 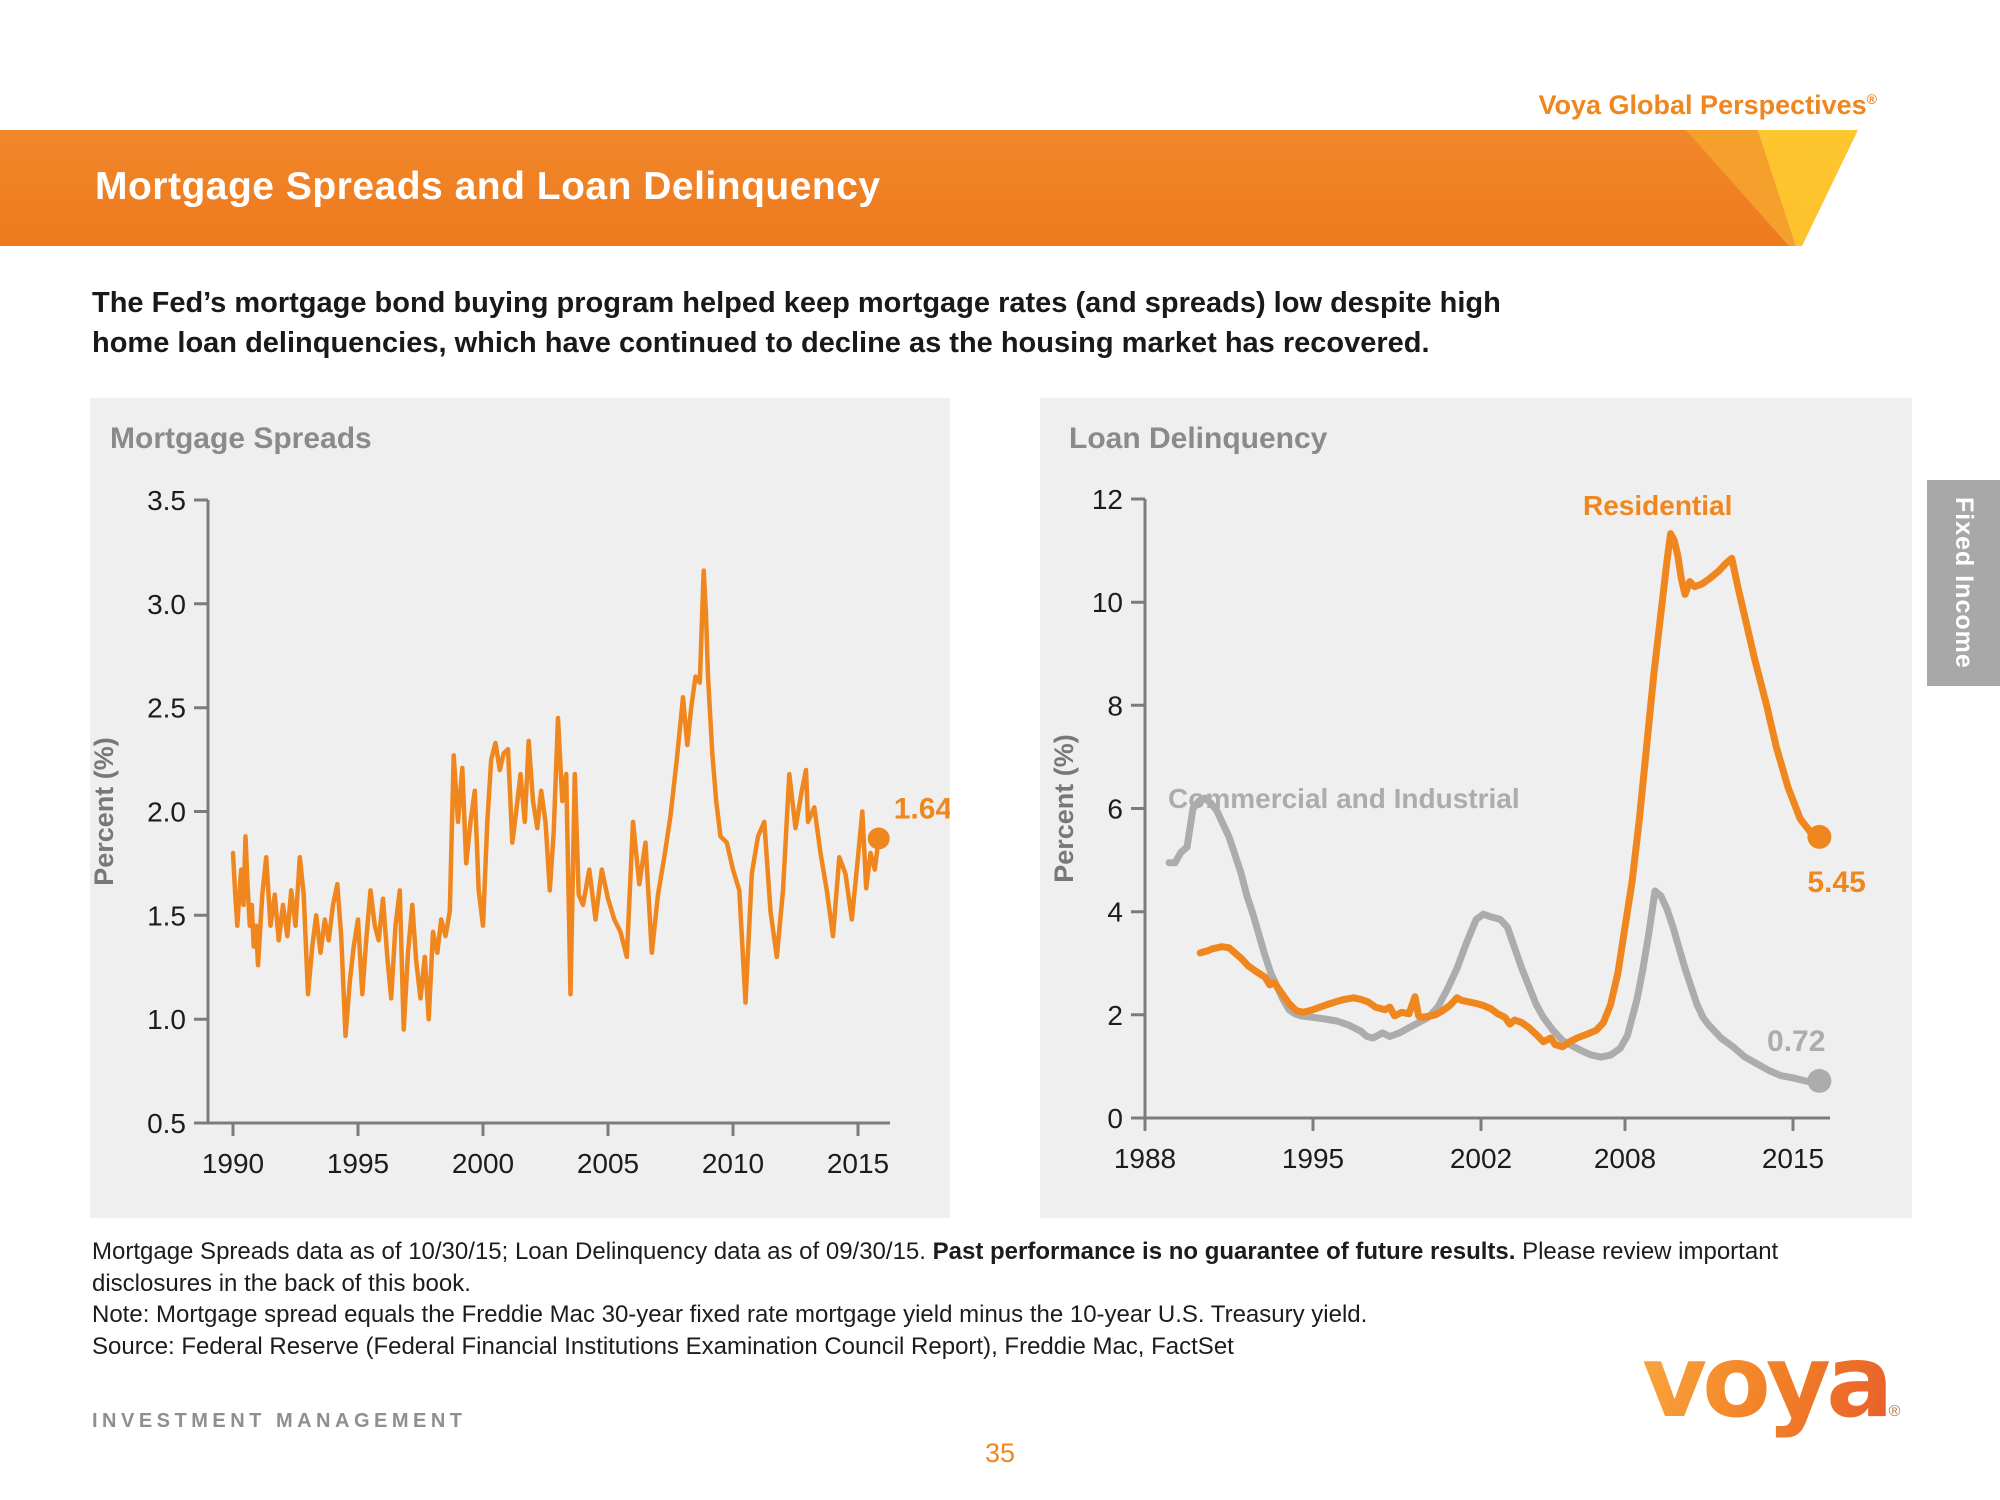 I want to click on brand-header: Voya Global Perspectives®, so click(x=1708, y=105).